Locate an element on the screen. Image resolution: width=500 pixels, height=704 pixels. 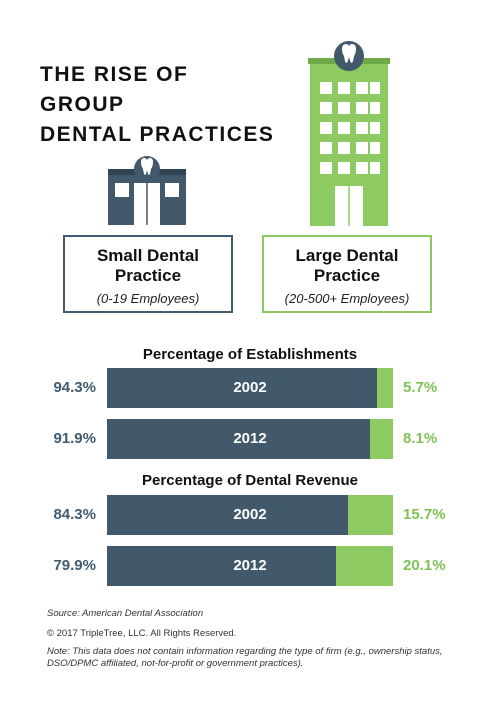
title-line-1: THE RISE OF GROUP is located at coordinates (114, 89).